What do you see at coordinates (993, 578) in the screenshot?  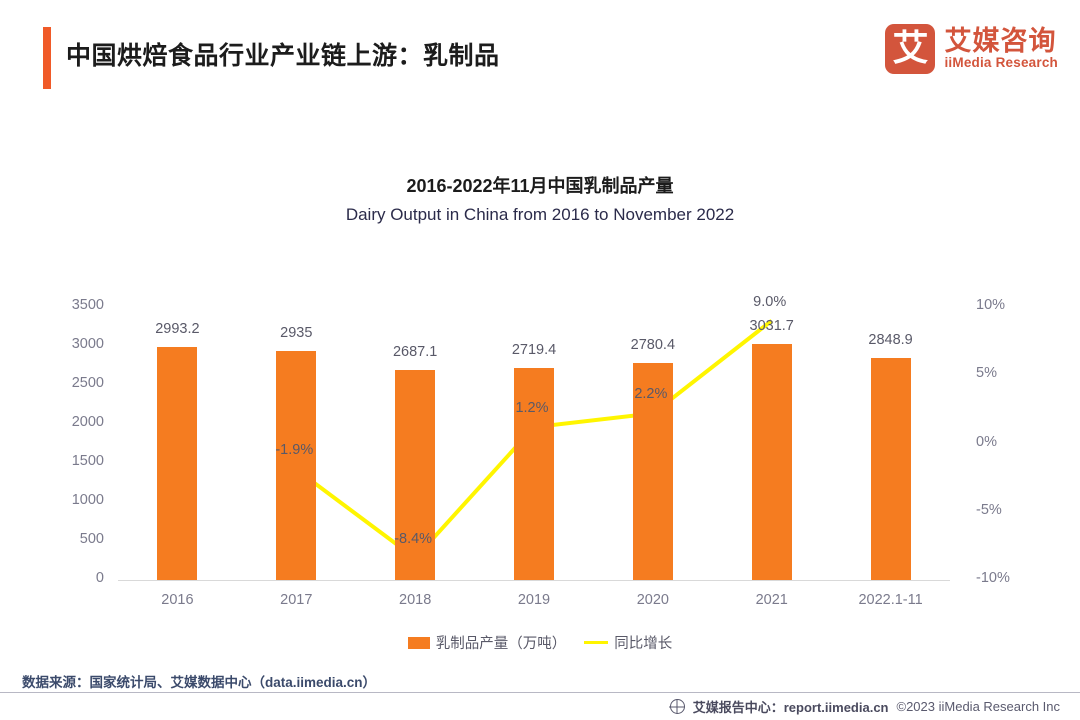 I see `y-axis-tick-right: -10%` at bounding box center [993, 578].